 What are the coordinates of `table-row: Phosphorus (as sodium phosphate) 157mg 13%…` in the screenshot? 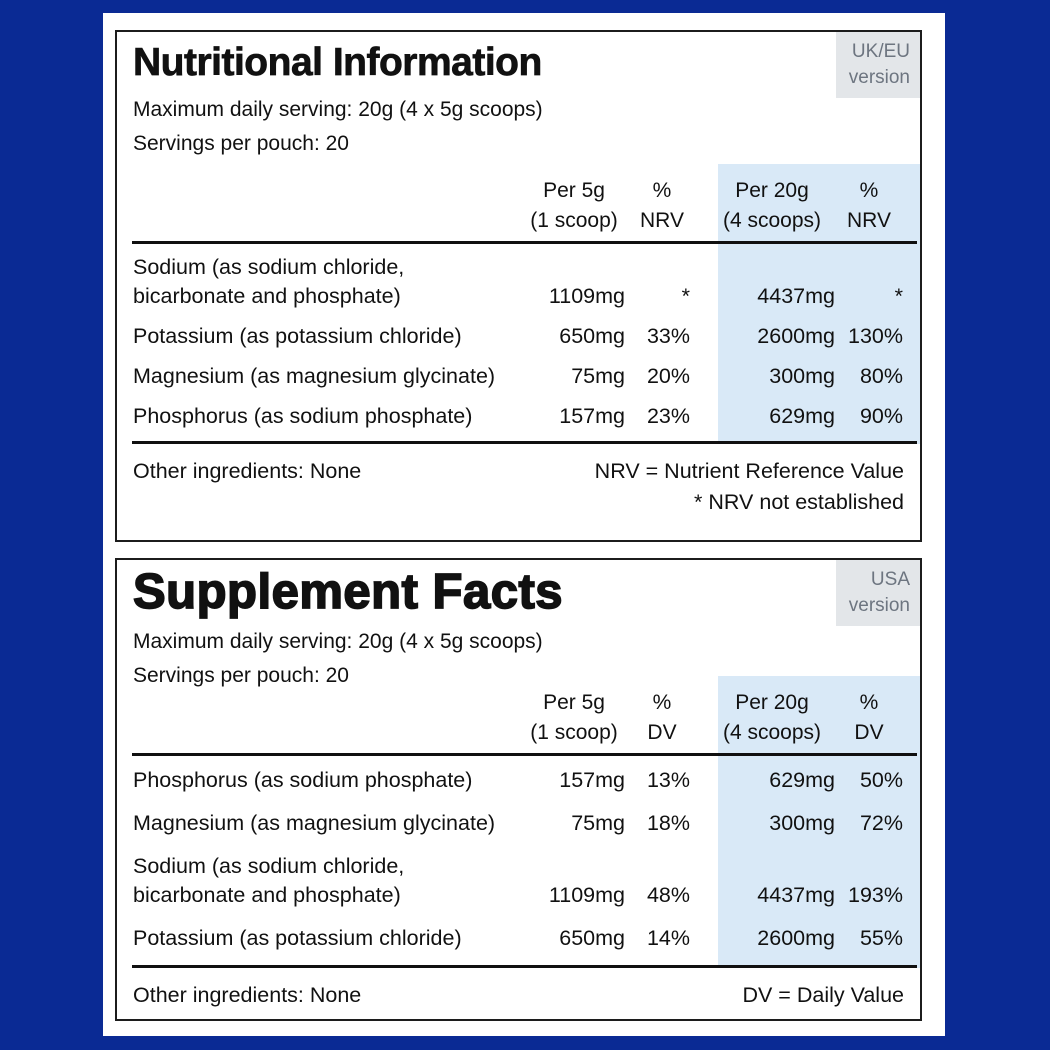 It's located at (518, 780).